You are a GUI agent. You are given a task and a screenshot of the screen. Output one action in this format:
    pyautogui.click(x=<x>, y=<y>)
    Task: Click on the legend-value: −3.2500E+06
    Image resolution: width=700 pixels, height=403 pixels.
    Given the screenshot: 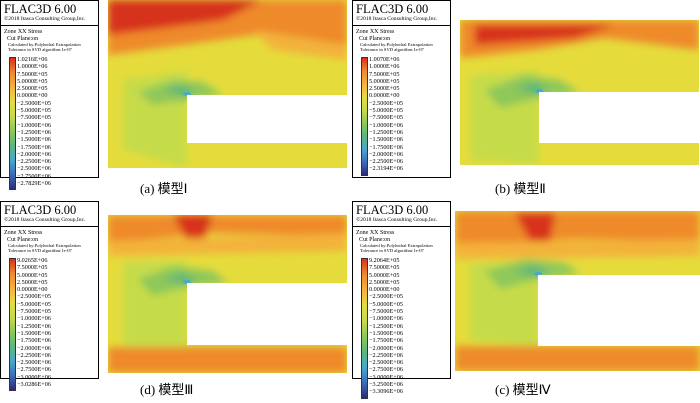 What is the action you would take?
    pyautogui.click(x=386, y=385)
    